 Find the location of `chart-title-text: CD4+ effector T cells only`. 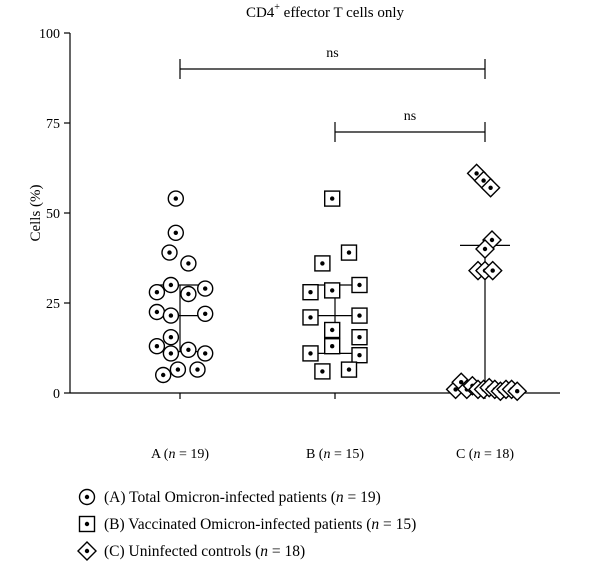

chart-title-text: CD4+ effector T cells only is located at coordinates (325, 11).